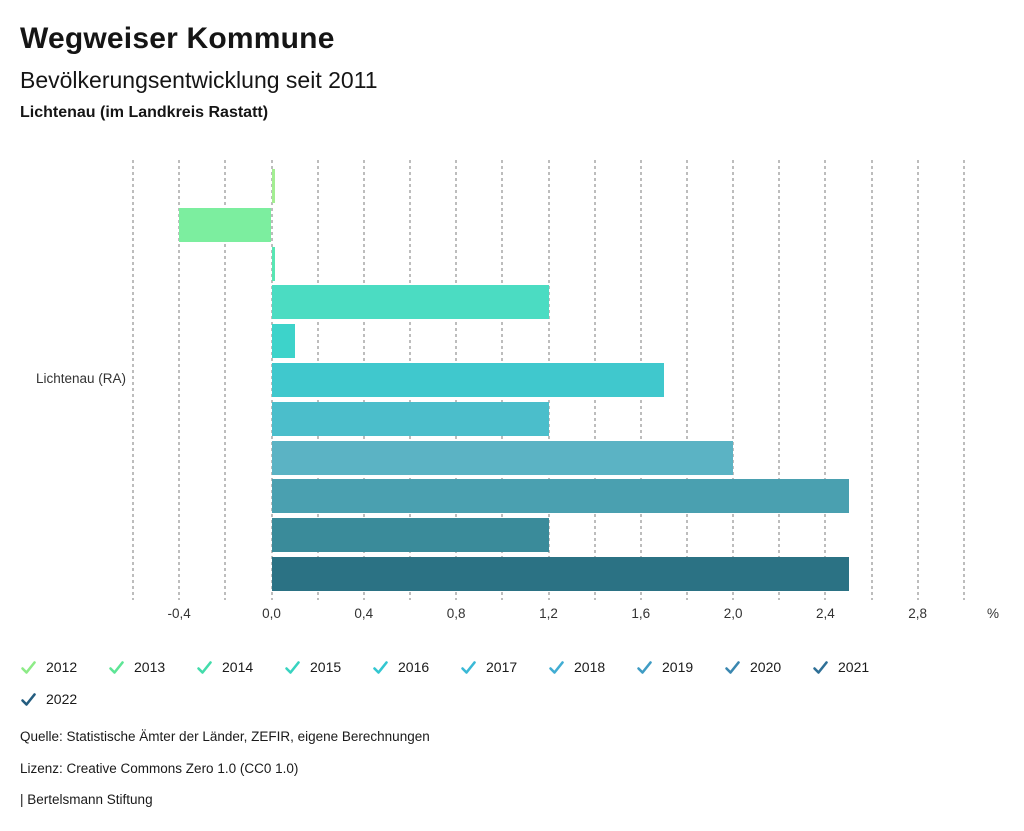  Describe the element at coordinates (86, 799) in the screenshot. I see `attribution-text: | Bertelsmann Stiftung` at that location.